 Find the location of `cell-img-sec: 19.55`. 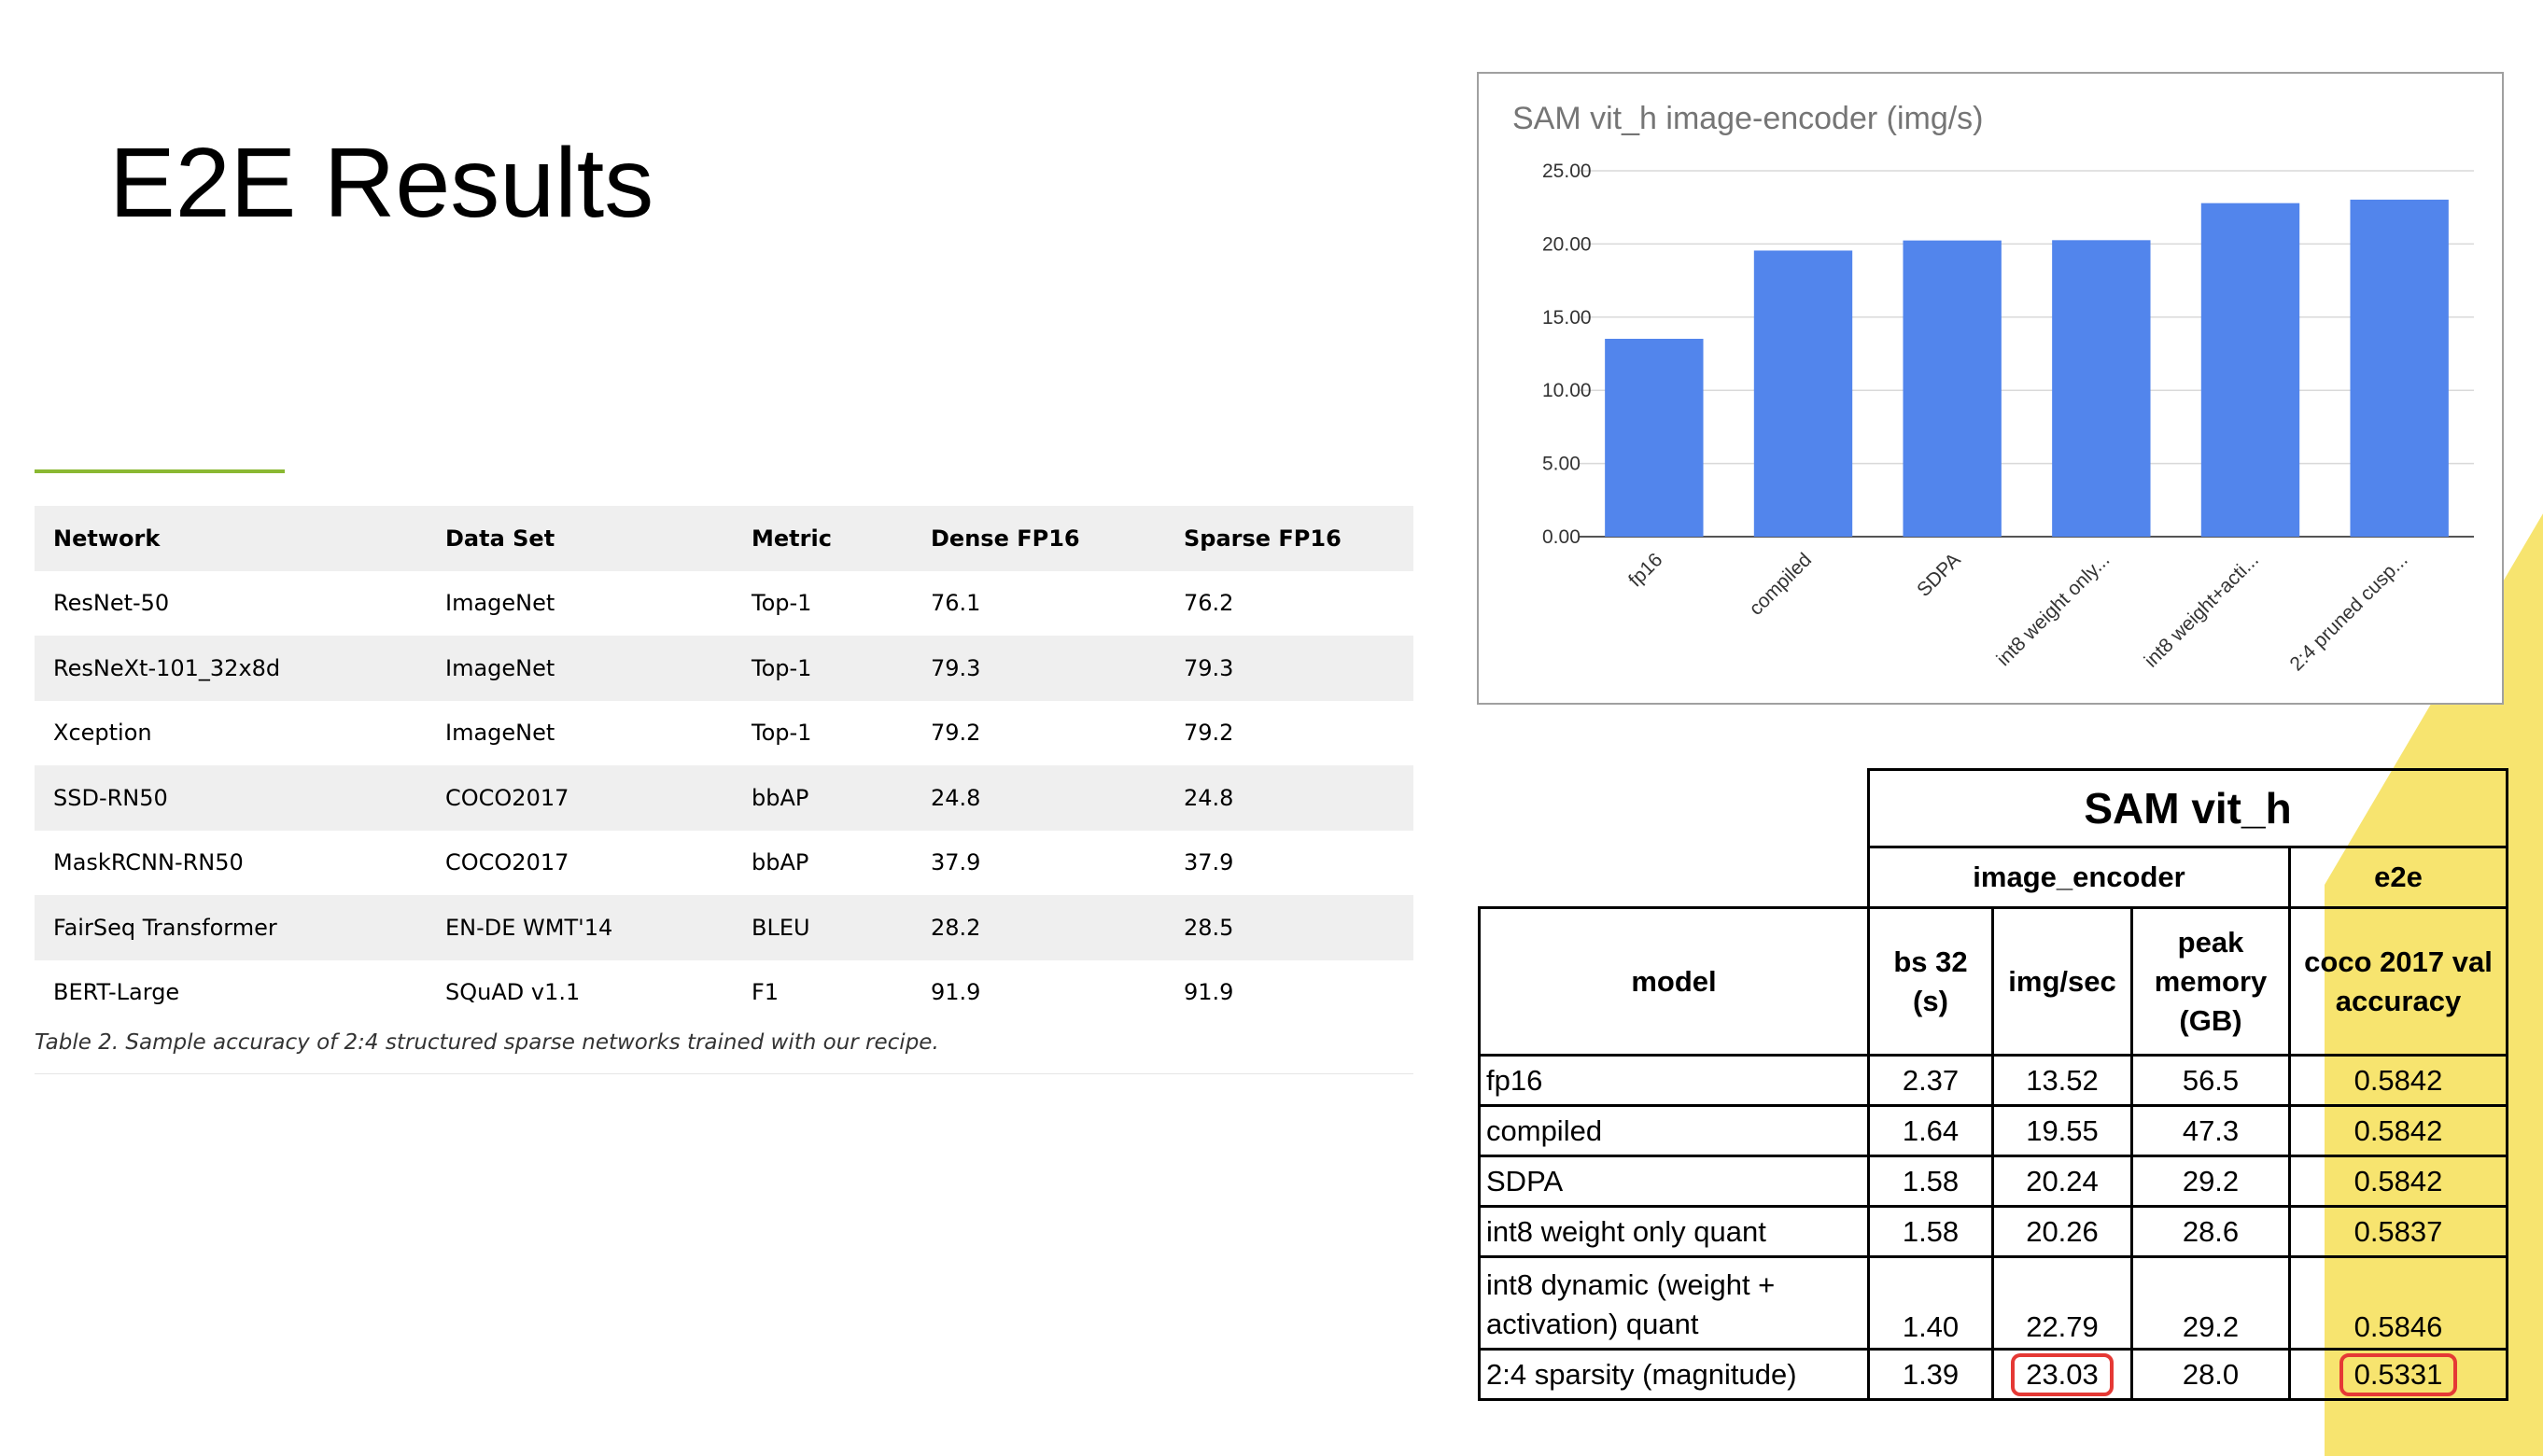

cell-img-sec: 19.55 is located at coordinates (2062, 1130).